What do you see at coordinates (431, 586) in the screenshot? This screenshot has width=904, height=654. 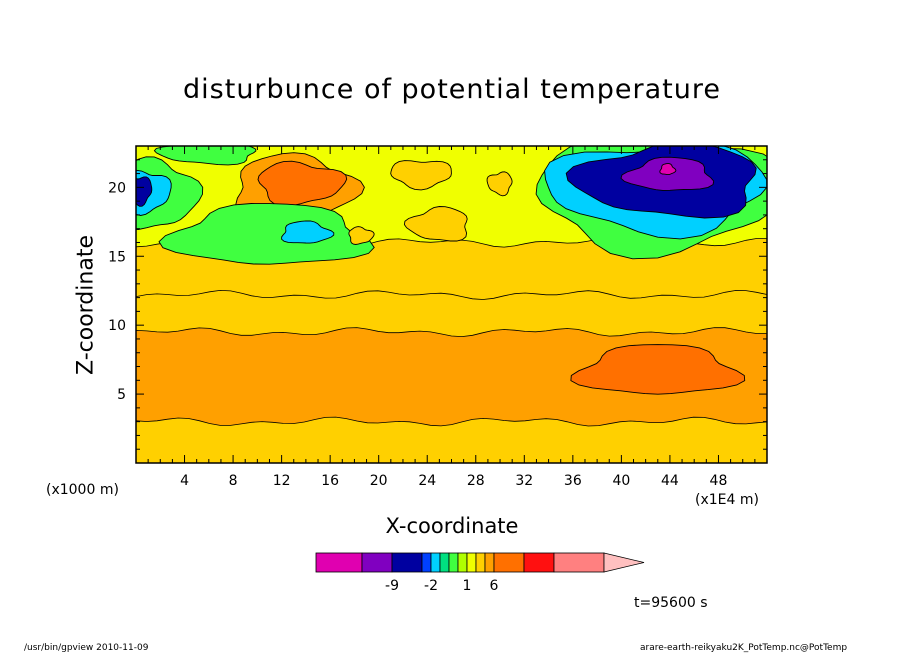 I see `colorbar-label: -2` at bounding box center [431, 586].